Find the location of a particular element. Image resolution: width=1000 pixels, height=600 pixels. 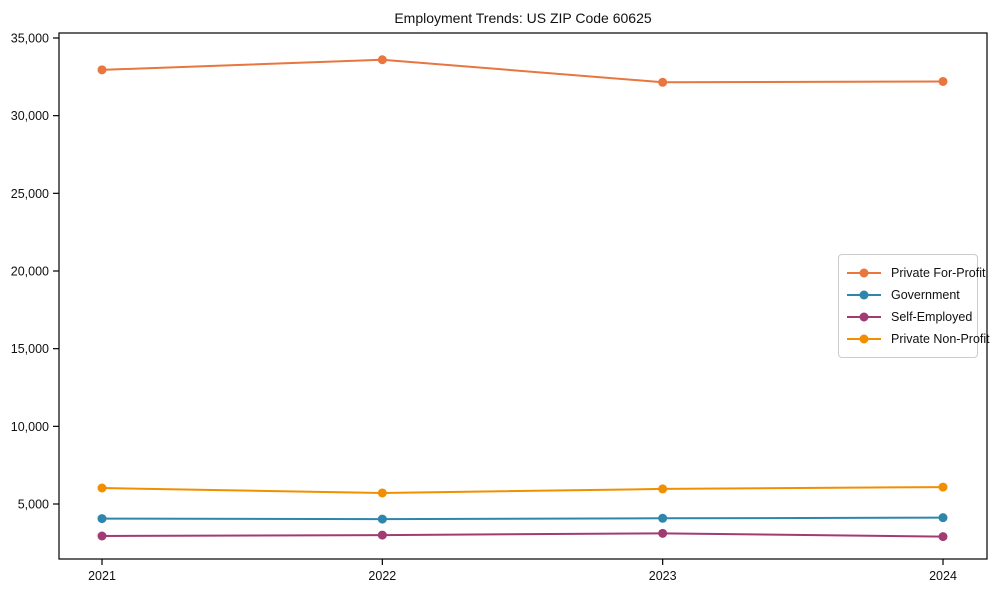

legend-entry: Government is located at coordinates (907, 295).